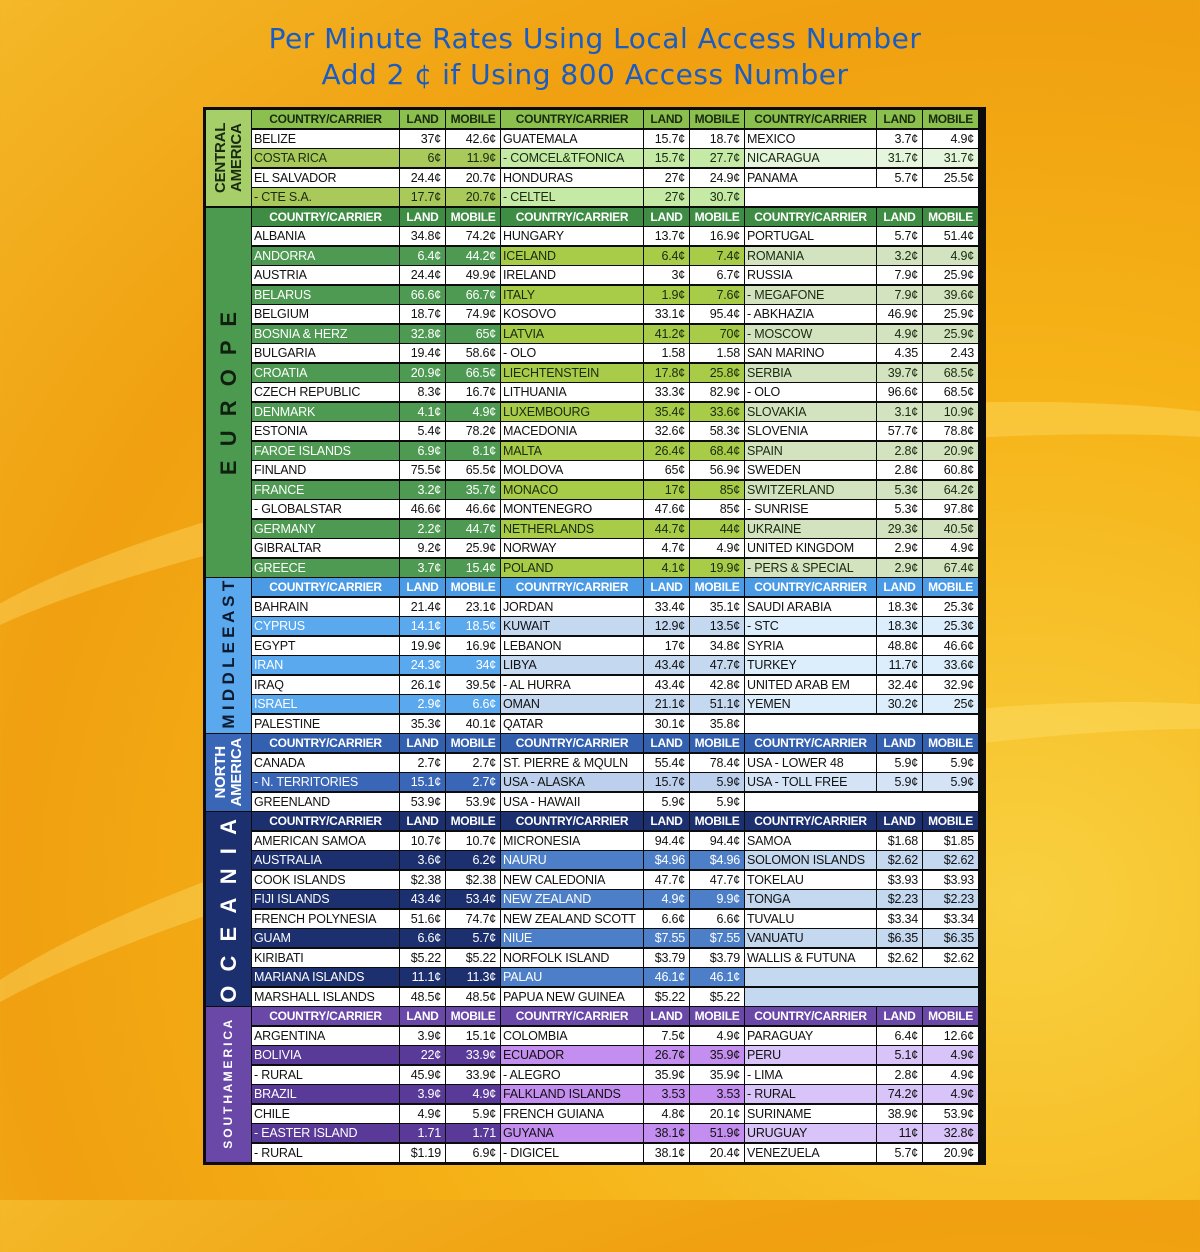 The height and width of the screenshot is (1252, 1200). What do you see at coordinates (810, 567) in the screenshot?
I see `country-name: - PERS & SPECIAL` at bounding box center [810, 567].